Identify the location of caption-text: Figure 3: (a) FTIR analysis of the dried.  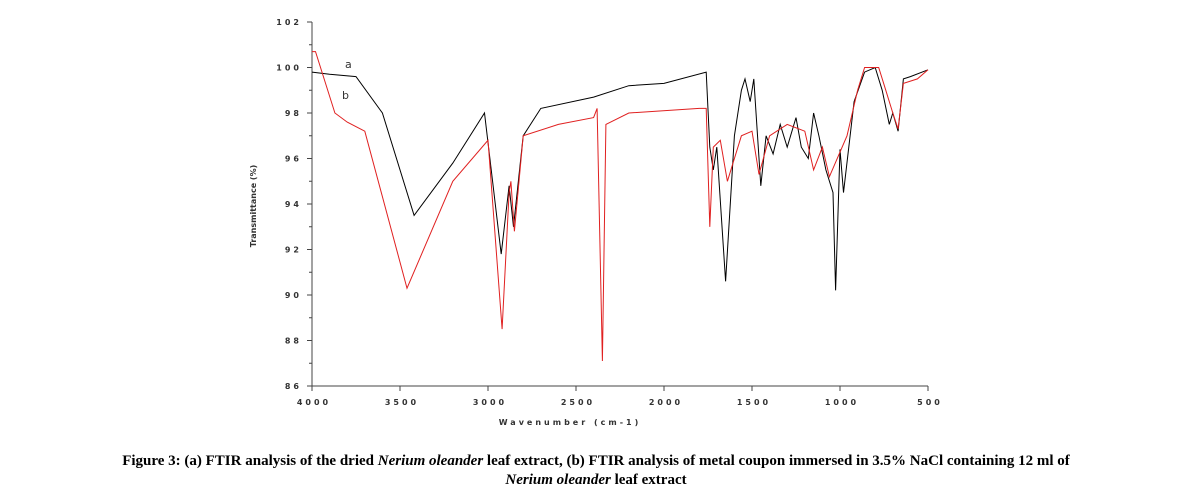
(250, 461).